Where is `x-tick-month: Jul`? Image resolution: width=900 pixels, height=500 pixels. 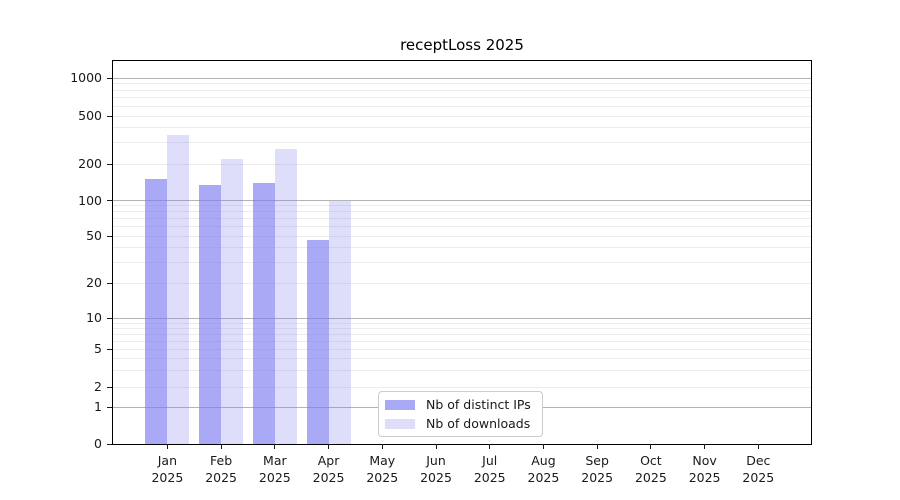 x-tick-month: Jul is located at coordinates (490, 460).